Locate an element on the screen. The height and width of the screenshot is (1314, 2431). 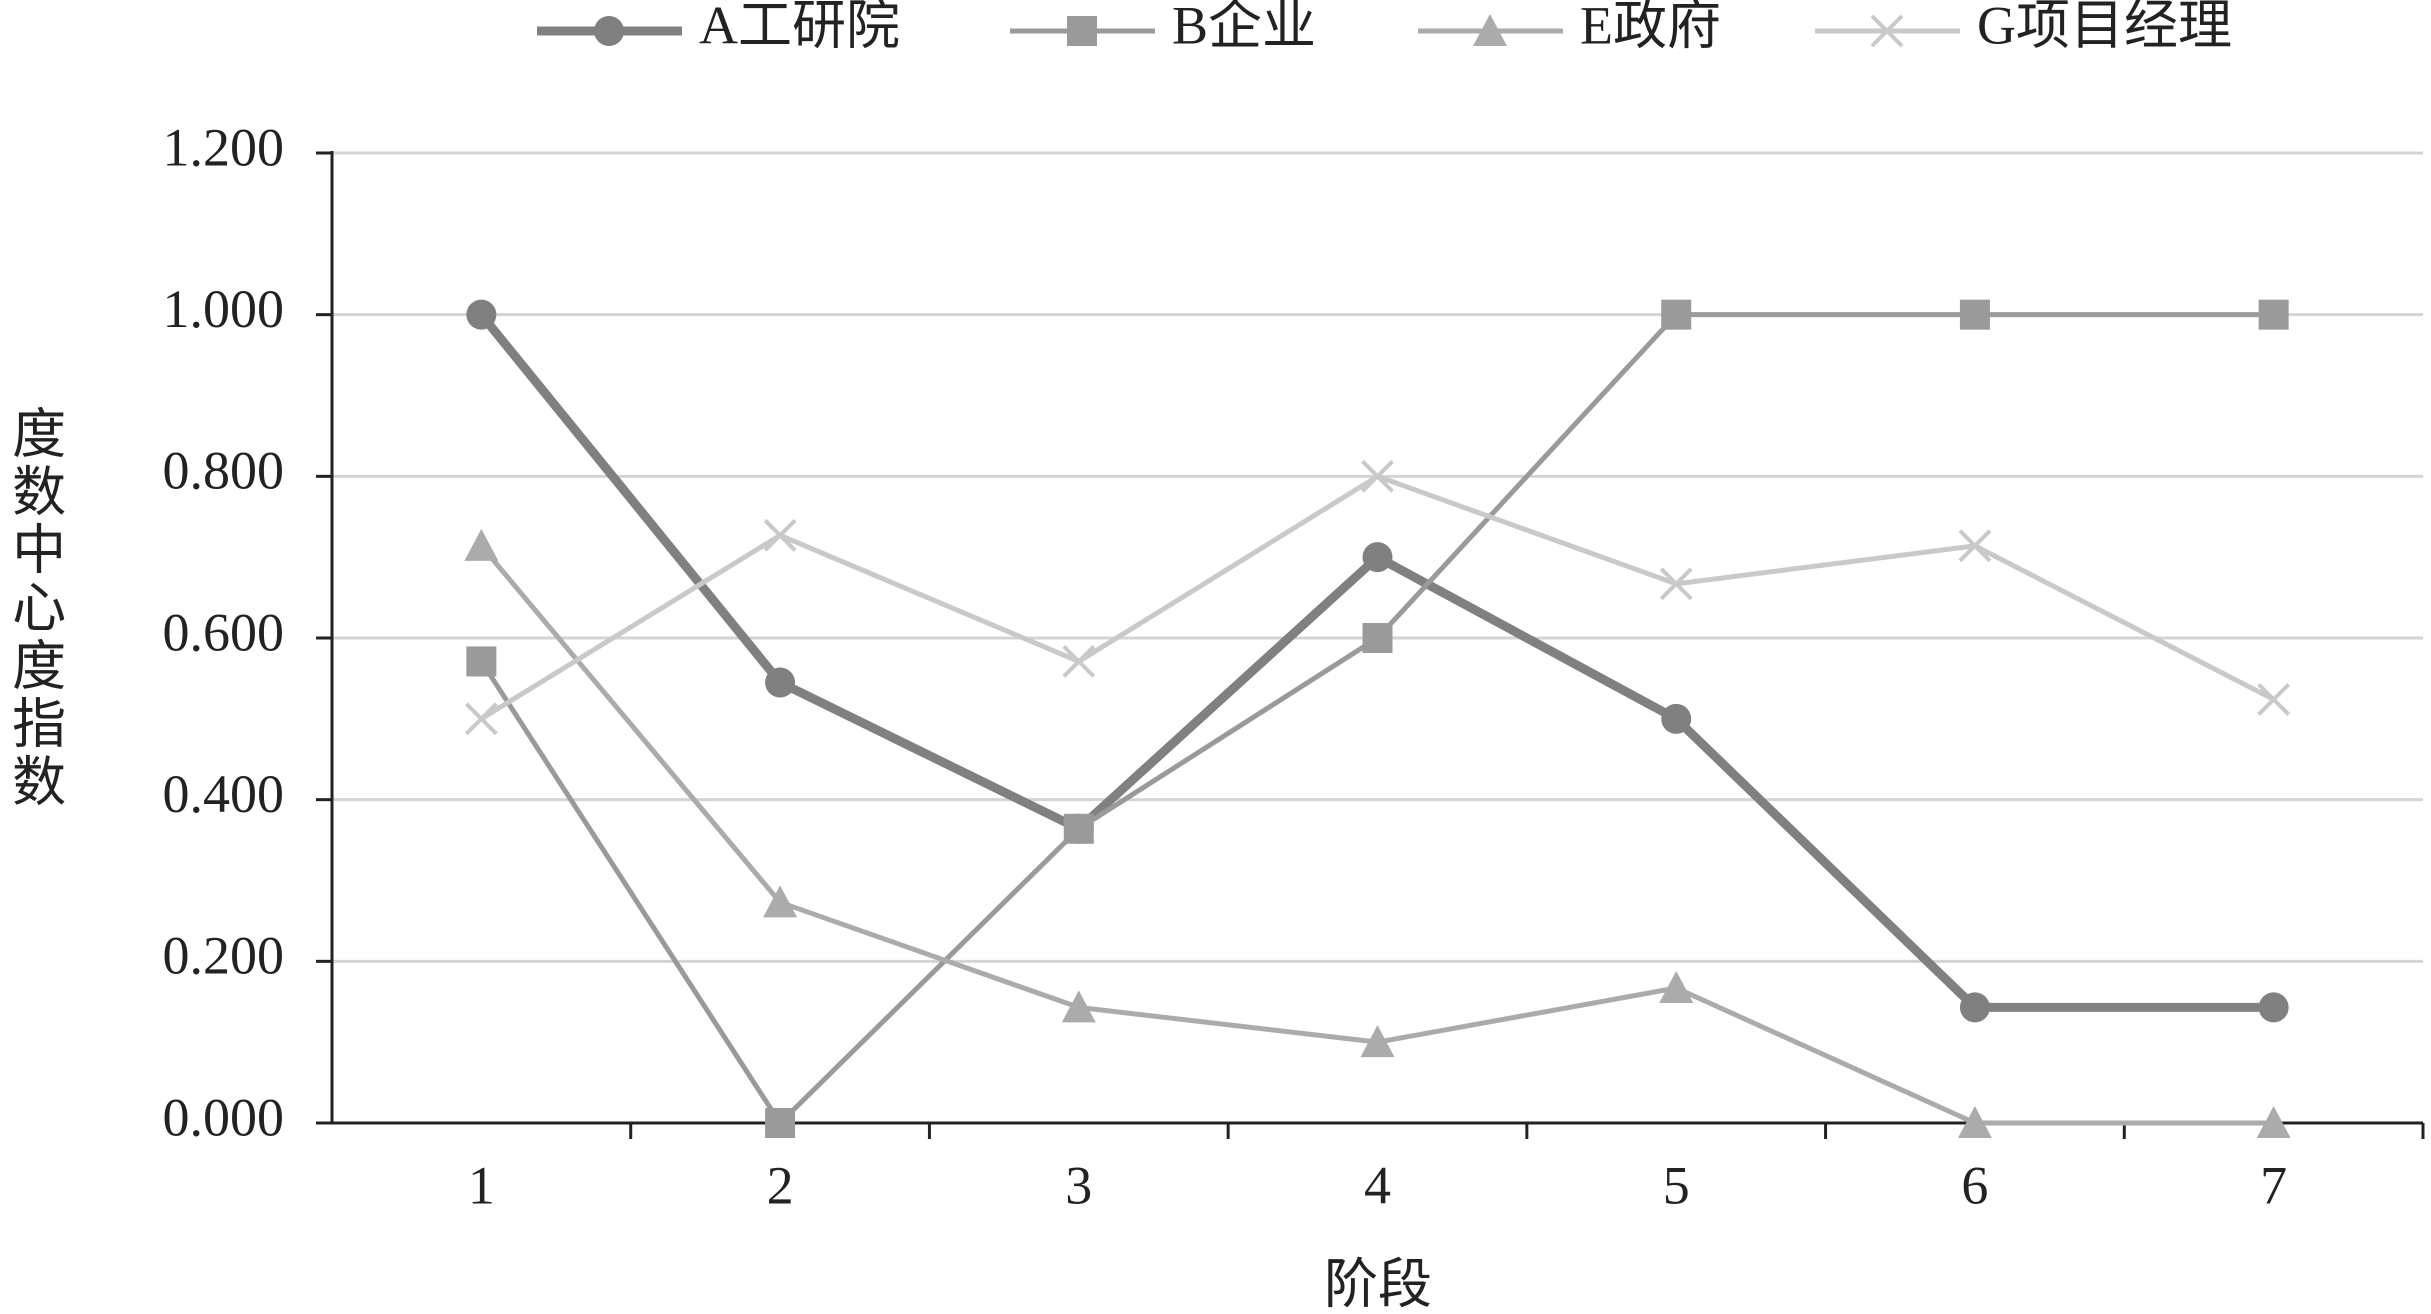
y-tick-label: 0.000 is located at coordinates (224, 1117).